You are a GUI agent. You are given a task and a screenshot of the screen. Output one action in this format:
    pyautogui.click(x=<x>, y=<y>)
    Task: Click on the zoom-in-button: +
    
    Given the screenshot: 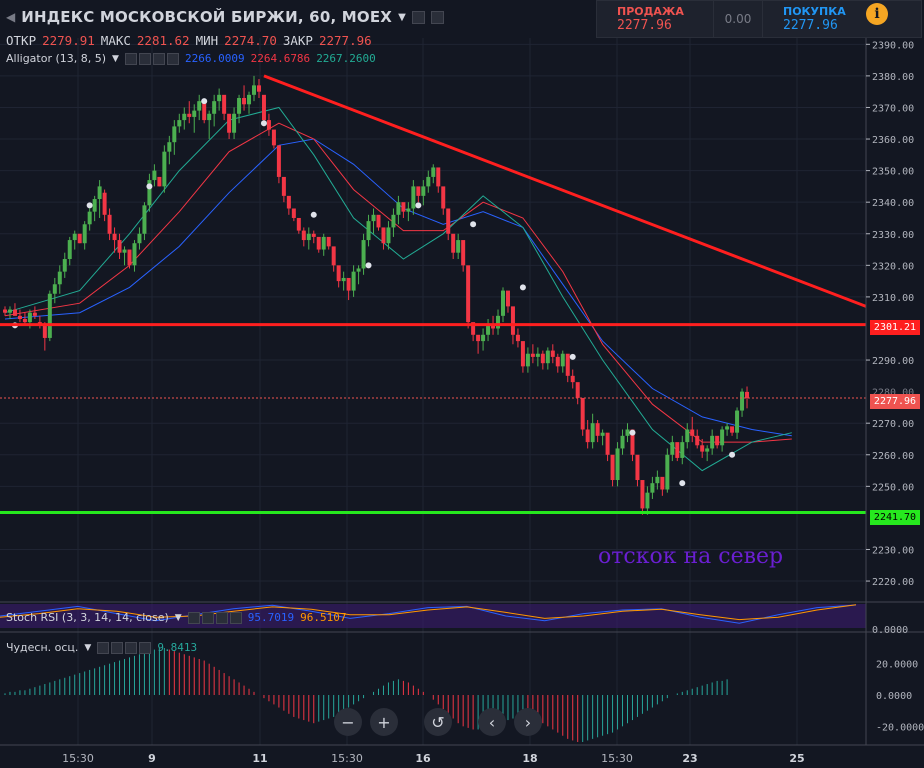 What is the action you would take?
    pyautogui.click(x=384, y=722)
    